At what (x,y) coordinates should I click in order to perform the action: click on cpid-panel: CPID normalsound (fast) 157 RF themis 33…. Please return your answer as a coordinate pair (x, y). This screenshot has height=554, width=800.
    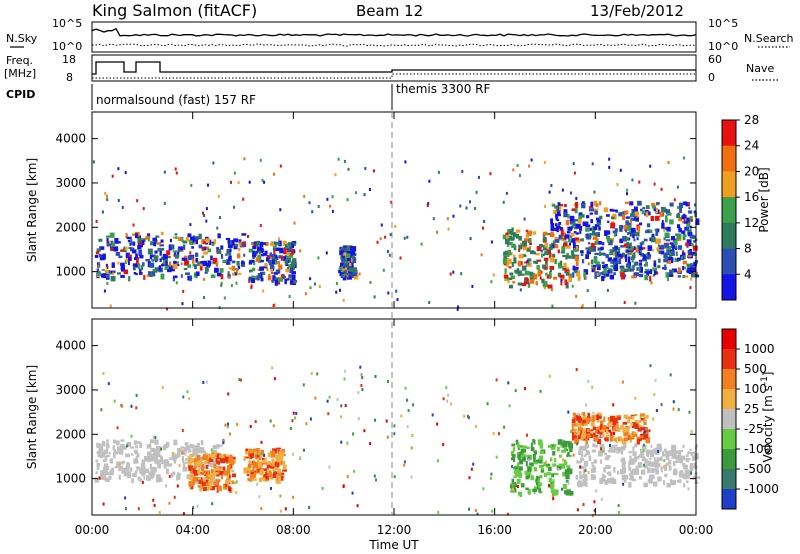
    Looking at the image, I should click on (248, 96).